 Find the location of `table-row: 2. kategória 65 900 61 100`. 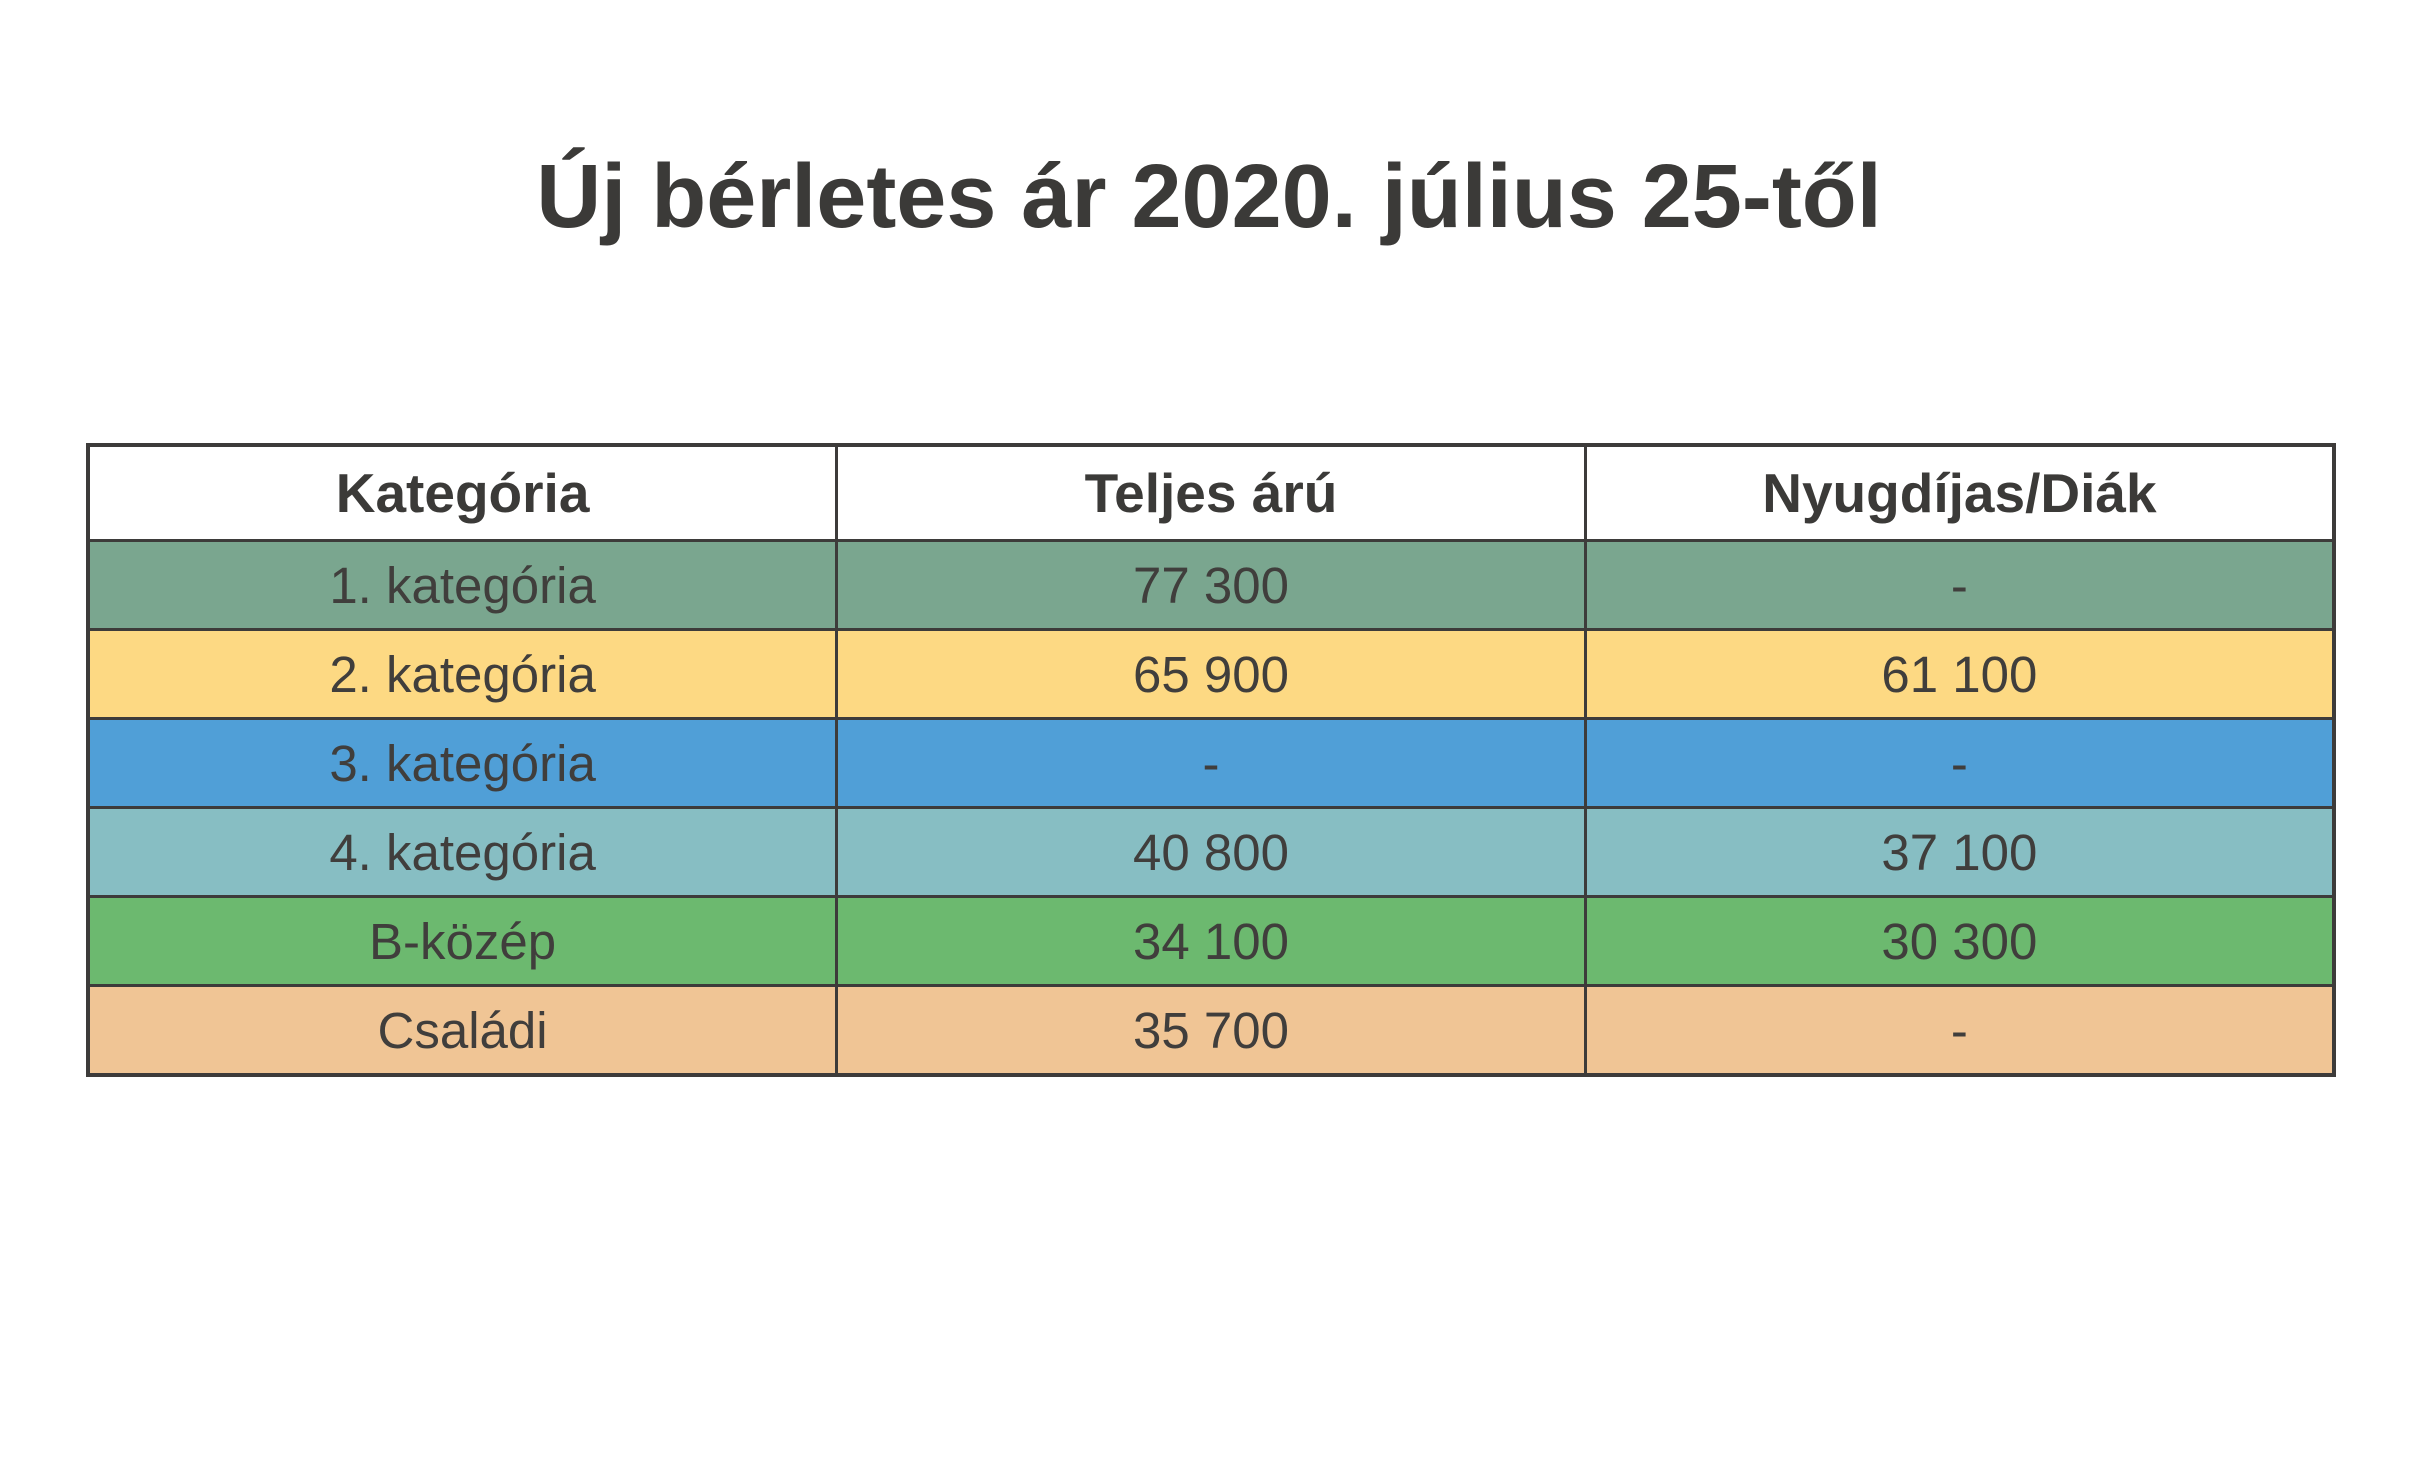

table-row: 2. kategória 65 900 61 100 is located at coordinates (1211, 674).